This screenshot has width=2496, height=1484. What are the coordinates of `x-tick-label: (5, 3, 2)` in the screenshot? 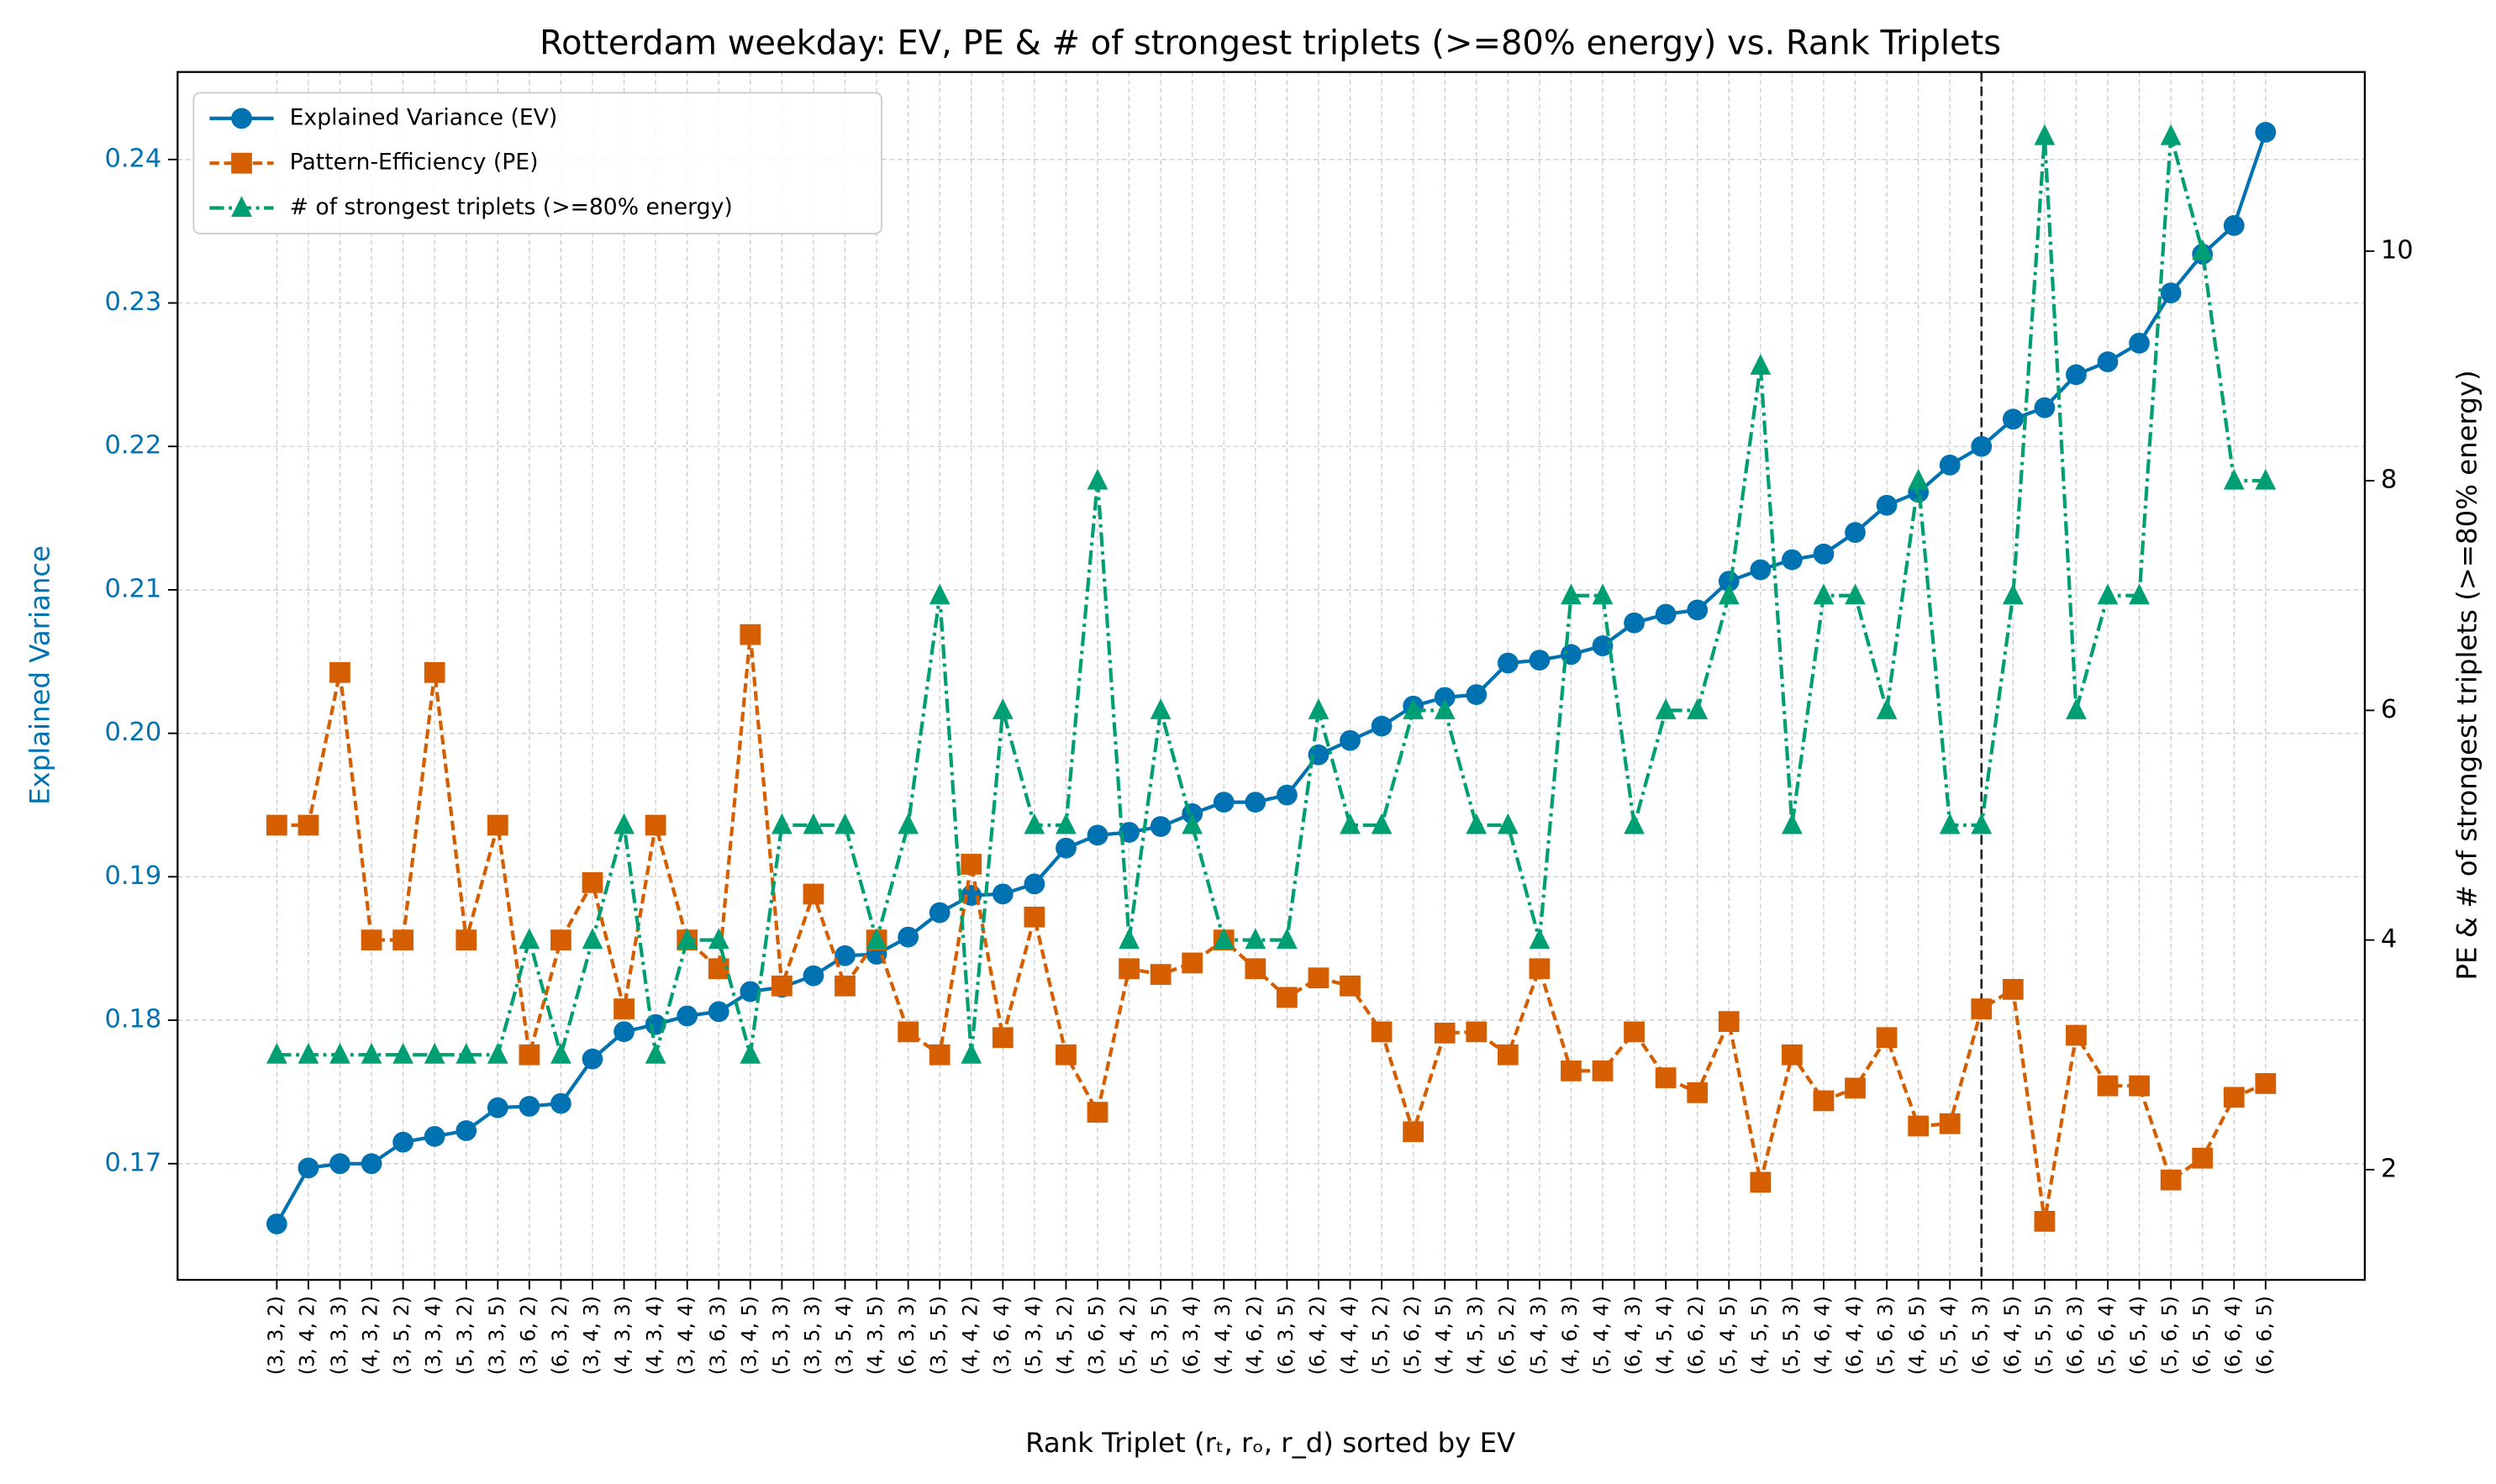 It's located at (465, 1336).